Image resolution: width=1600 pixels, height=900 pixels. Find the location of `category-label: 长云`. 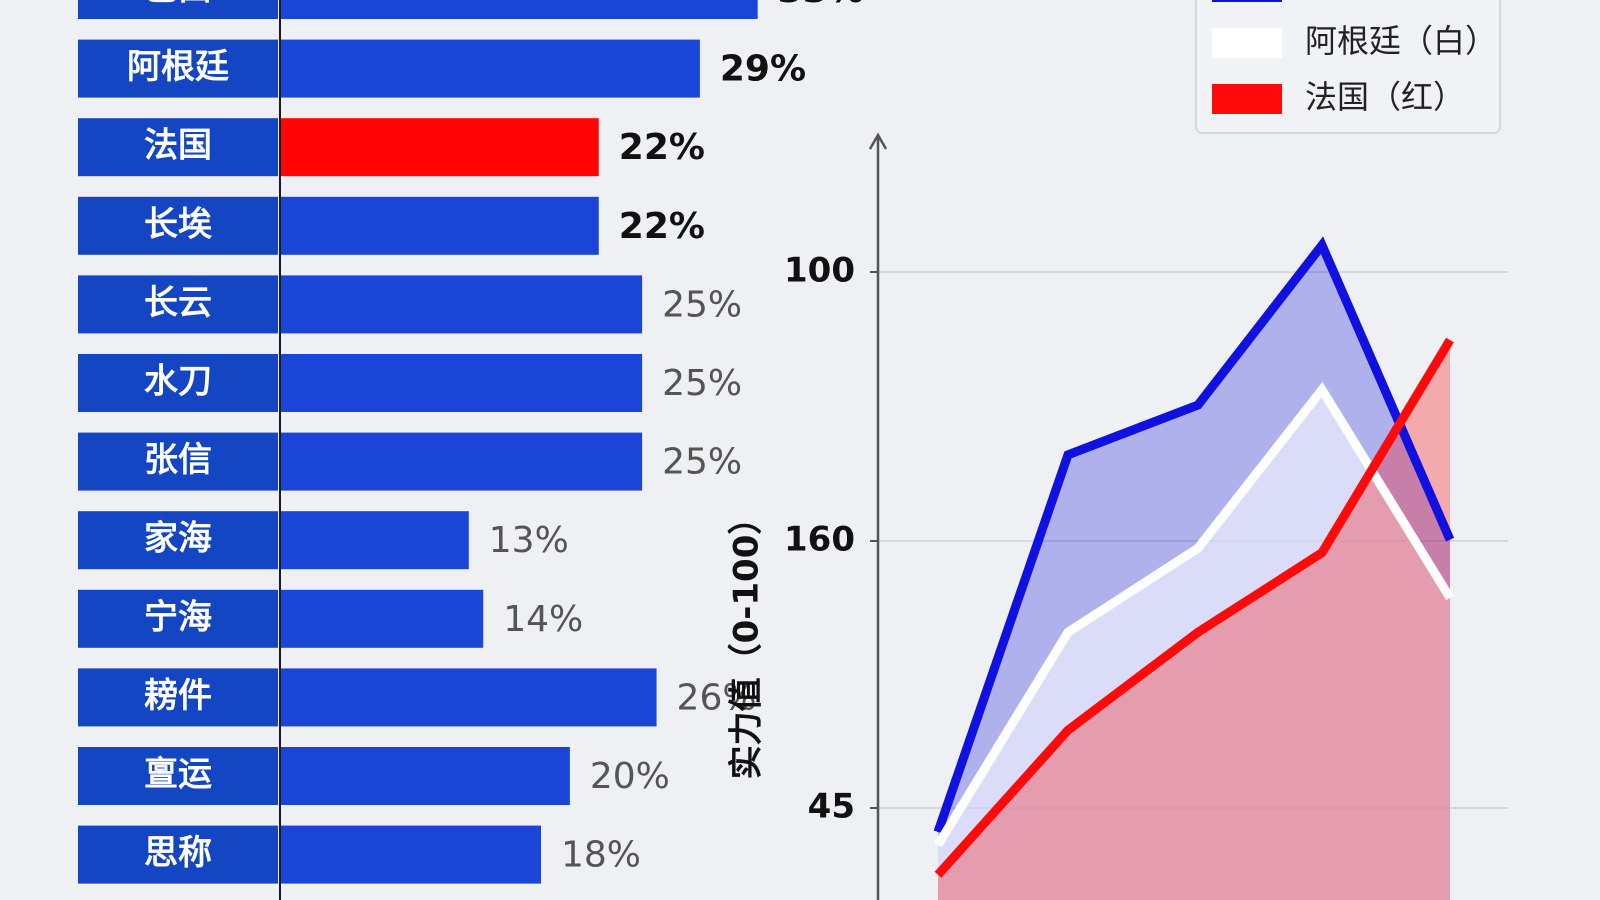

category-label: 长云 is located at coordinates (178, 303).